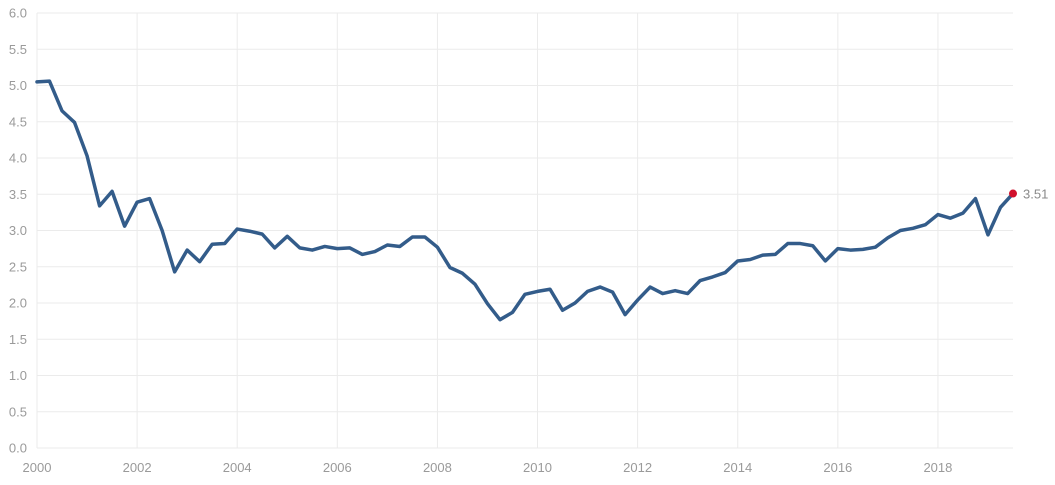  What do you see at coordinates (488, 467) in the screenshot?
I see `x-axis-tick-labels: 2000 2002 2004 2006 2008 2010 2012 2014 2016 2018` at bounding box center [488, 467].